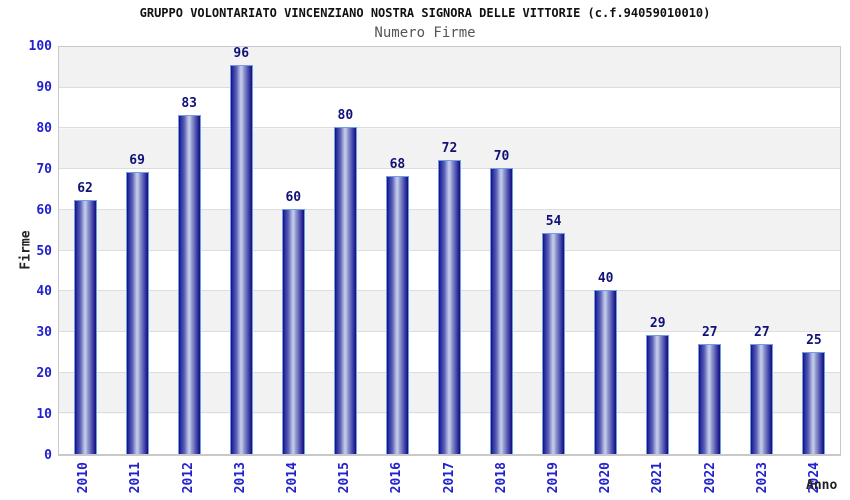 The image size is (850, 500). Describe the element at coordinates (189, 284) in the screenshot. I see `bar-2012` at that location.